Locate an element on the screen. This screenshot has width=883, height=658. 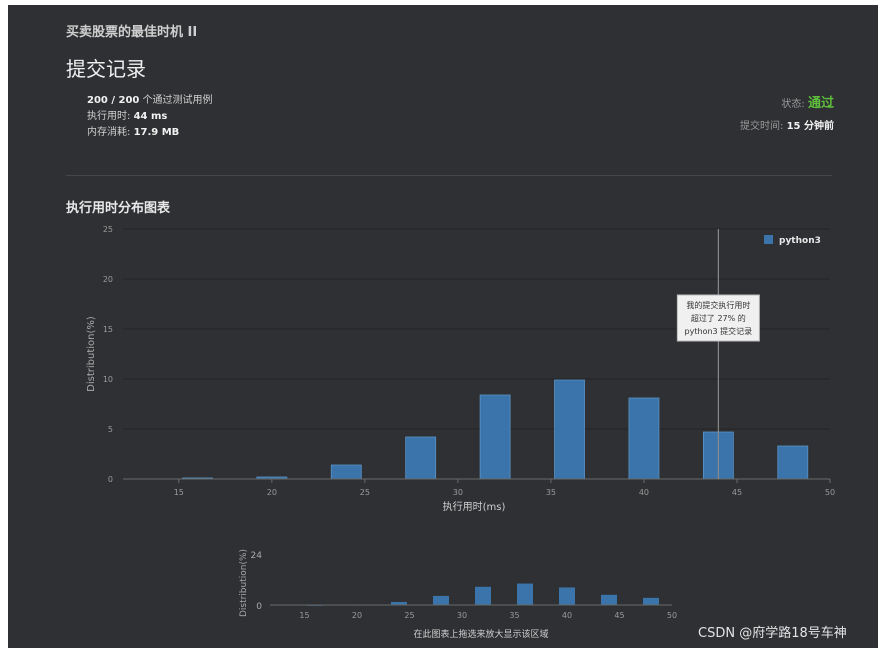
y-tick-label: 20 is located at coordinates (108, 279).